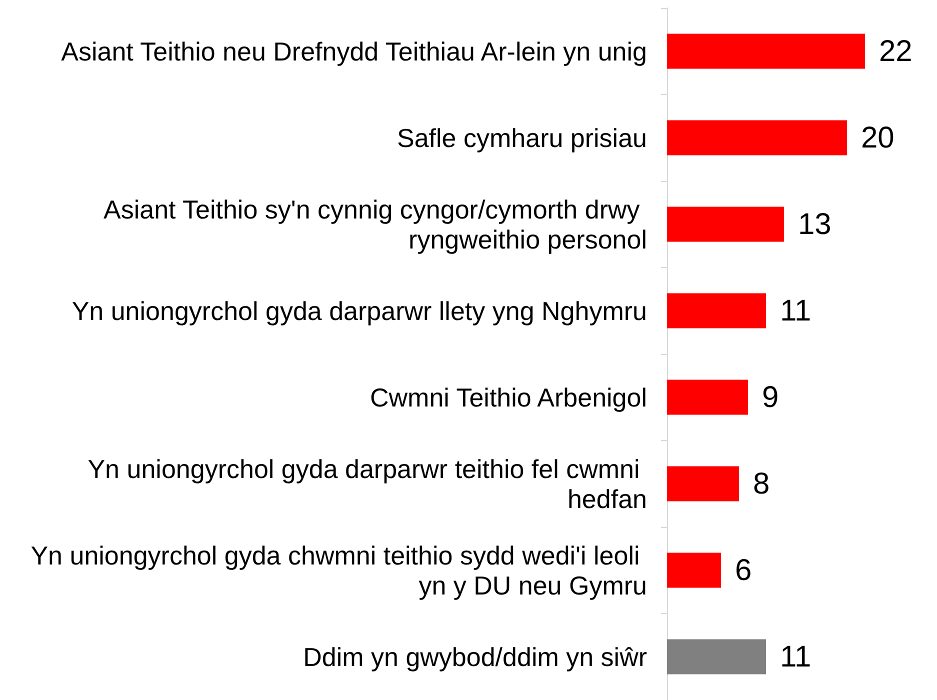  I want to click on data-label: 6, so click(743, 570).